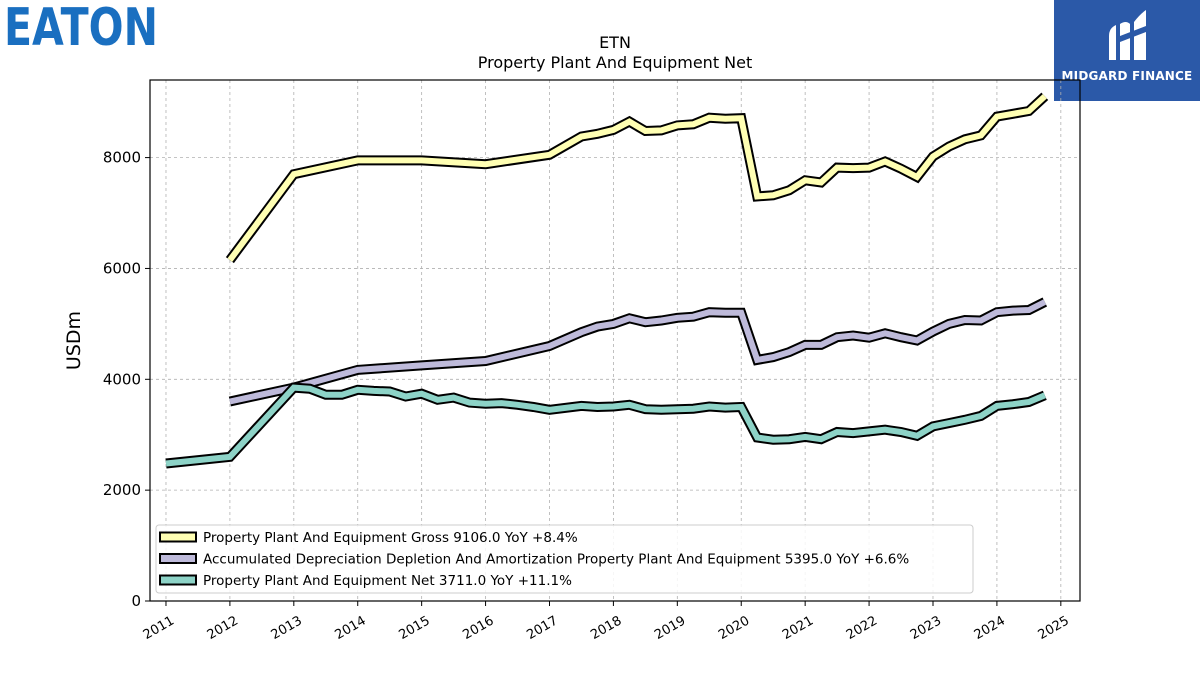 The height and width of the screenshot is (675, 1200). I want to click on y-tick-label: 2000, so click(122, 490).